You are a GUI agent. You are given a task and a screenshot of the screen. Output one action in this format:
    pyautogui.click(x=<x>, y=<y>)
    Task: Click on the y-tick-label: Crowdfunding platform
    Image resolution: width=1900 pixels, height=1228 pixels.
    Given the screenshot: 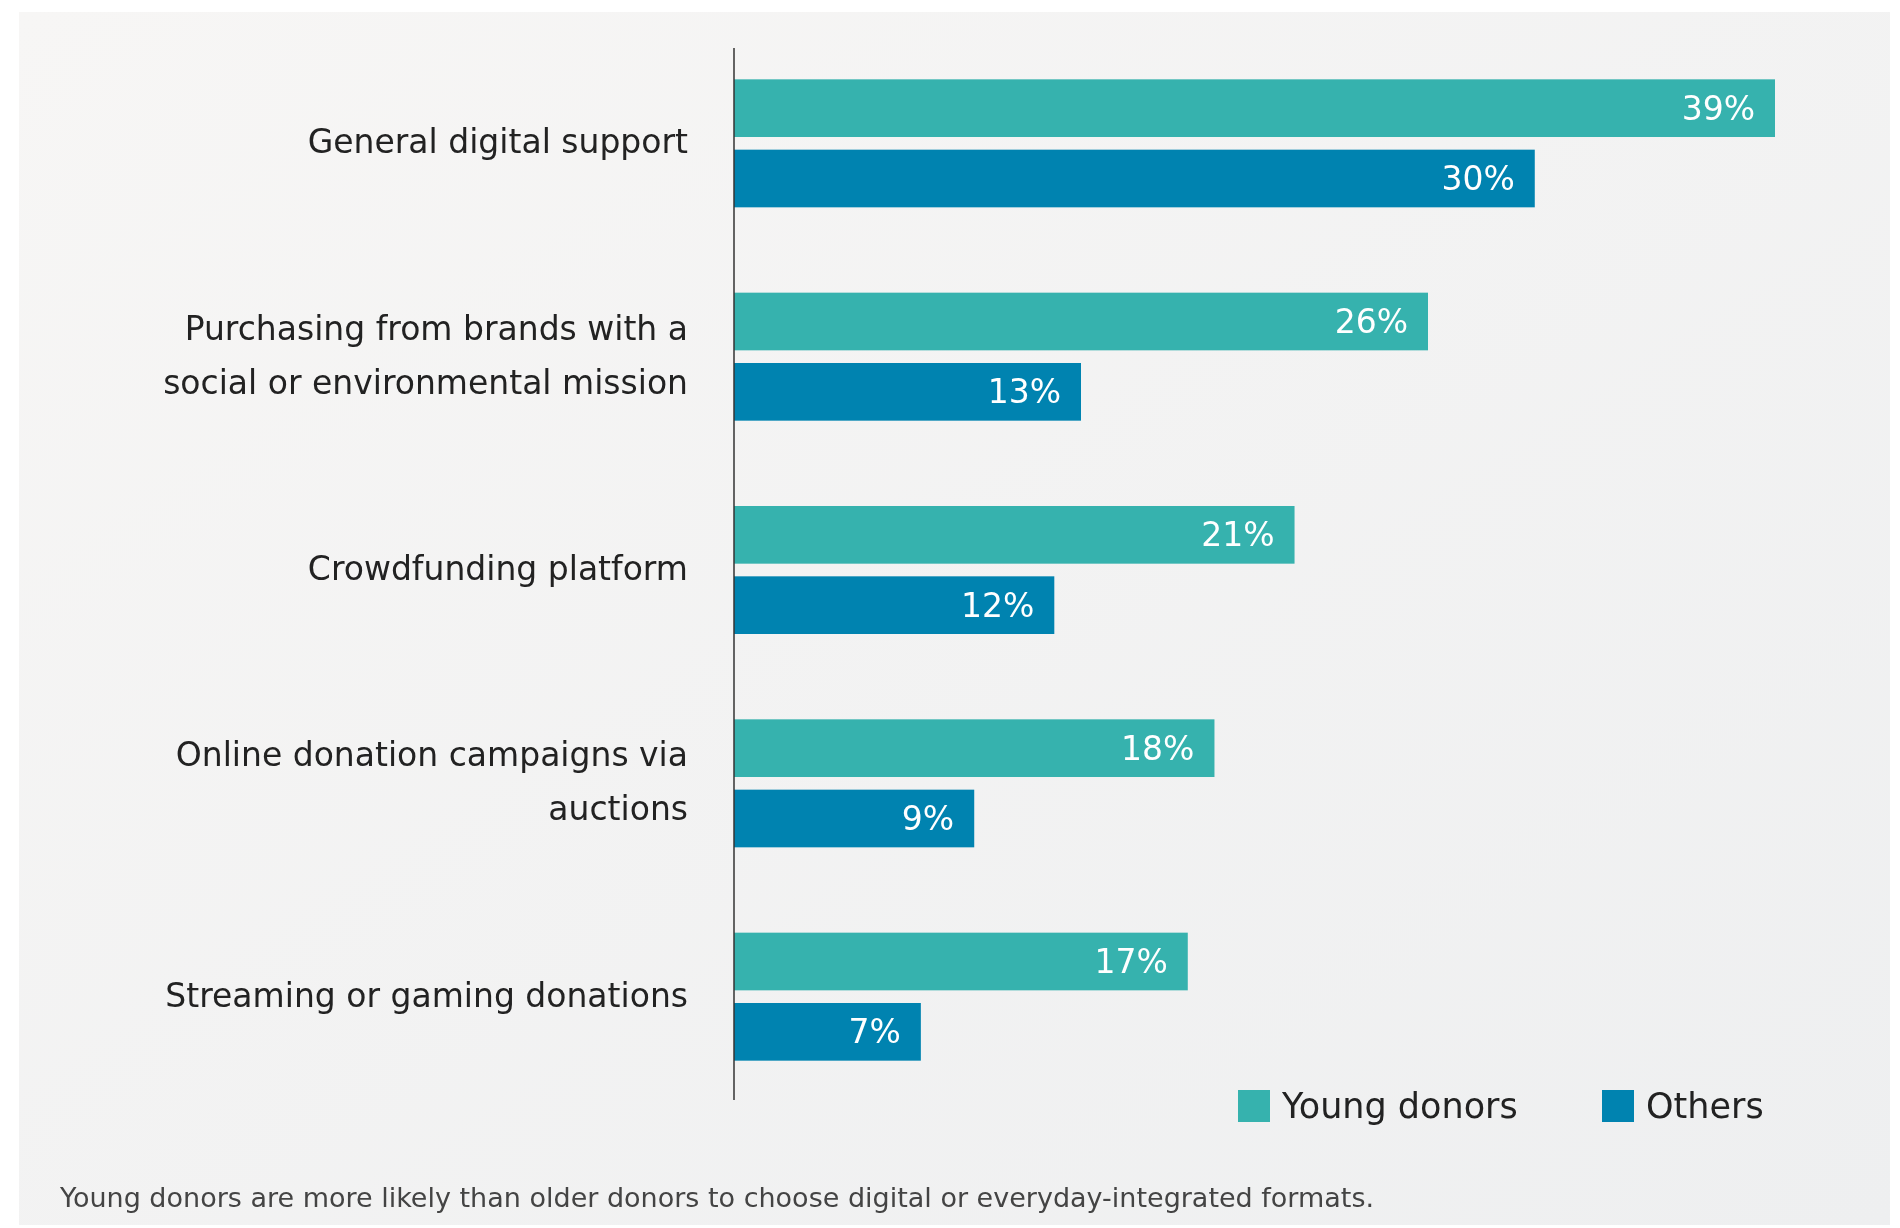 What is the action you would take?
    pyautogui.click(x=497, y=568)
    